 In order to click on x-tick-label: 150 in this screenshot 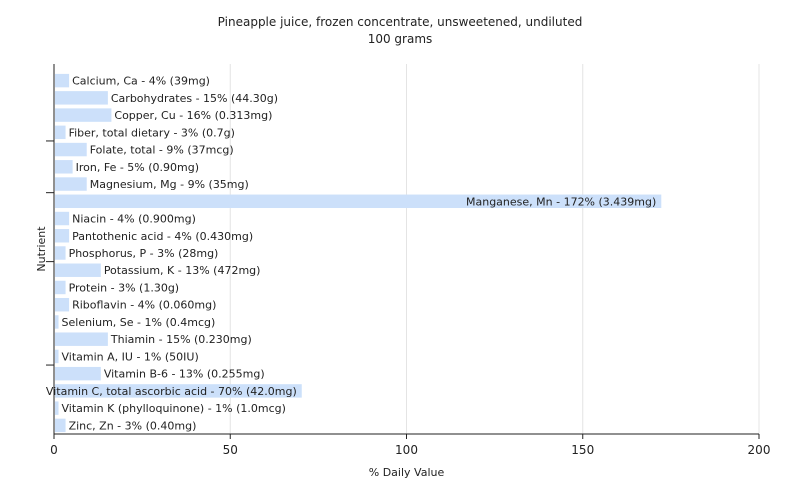, I will do `click(582, 450)`.